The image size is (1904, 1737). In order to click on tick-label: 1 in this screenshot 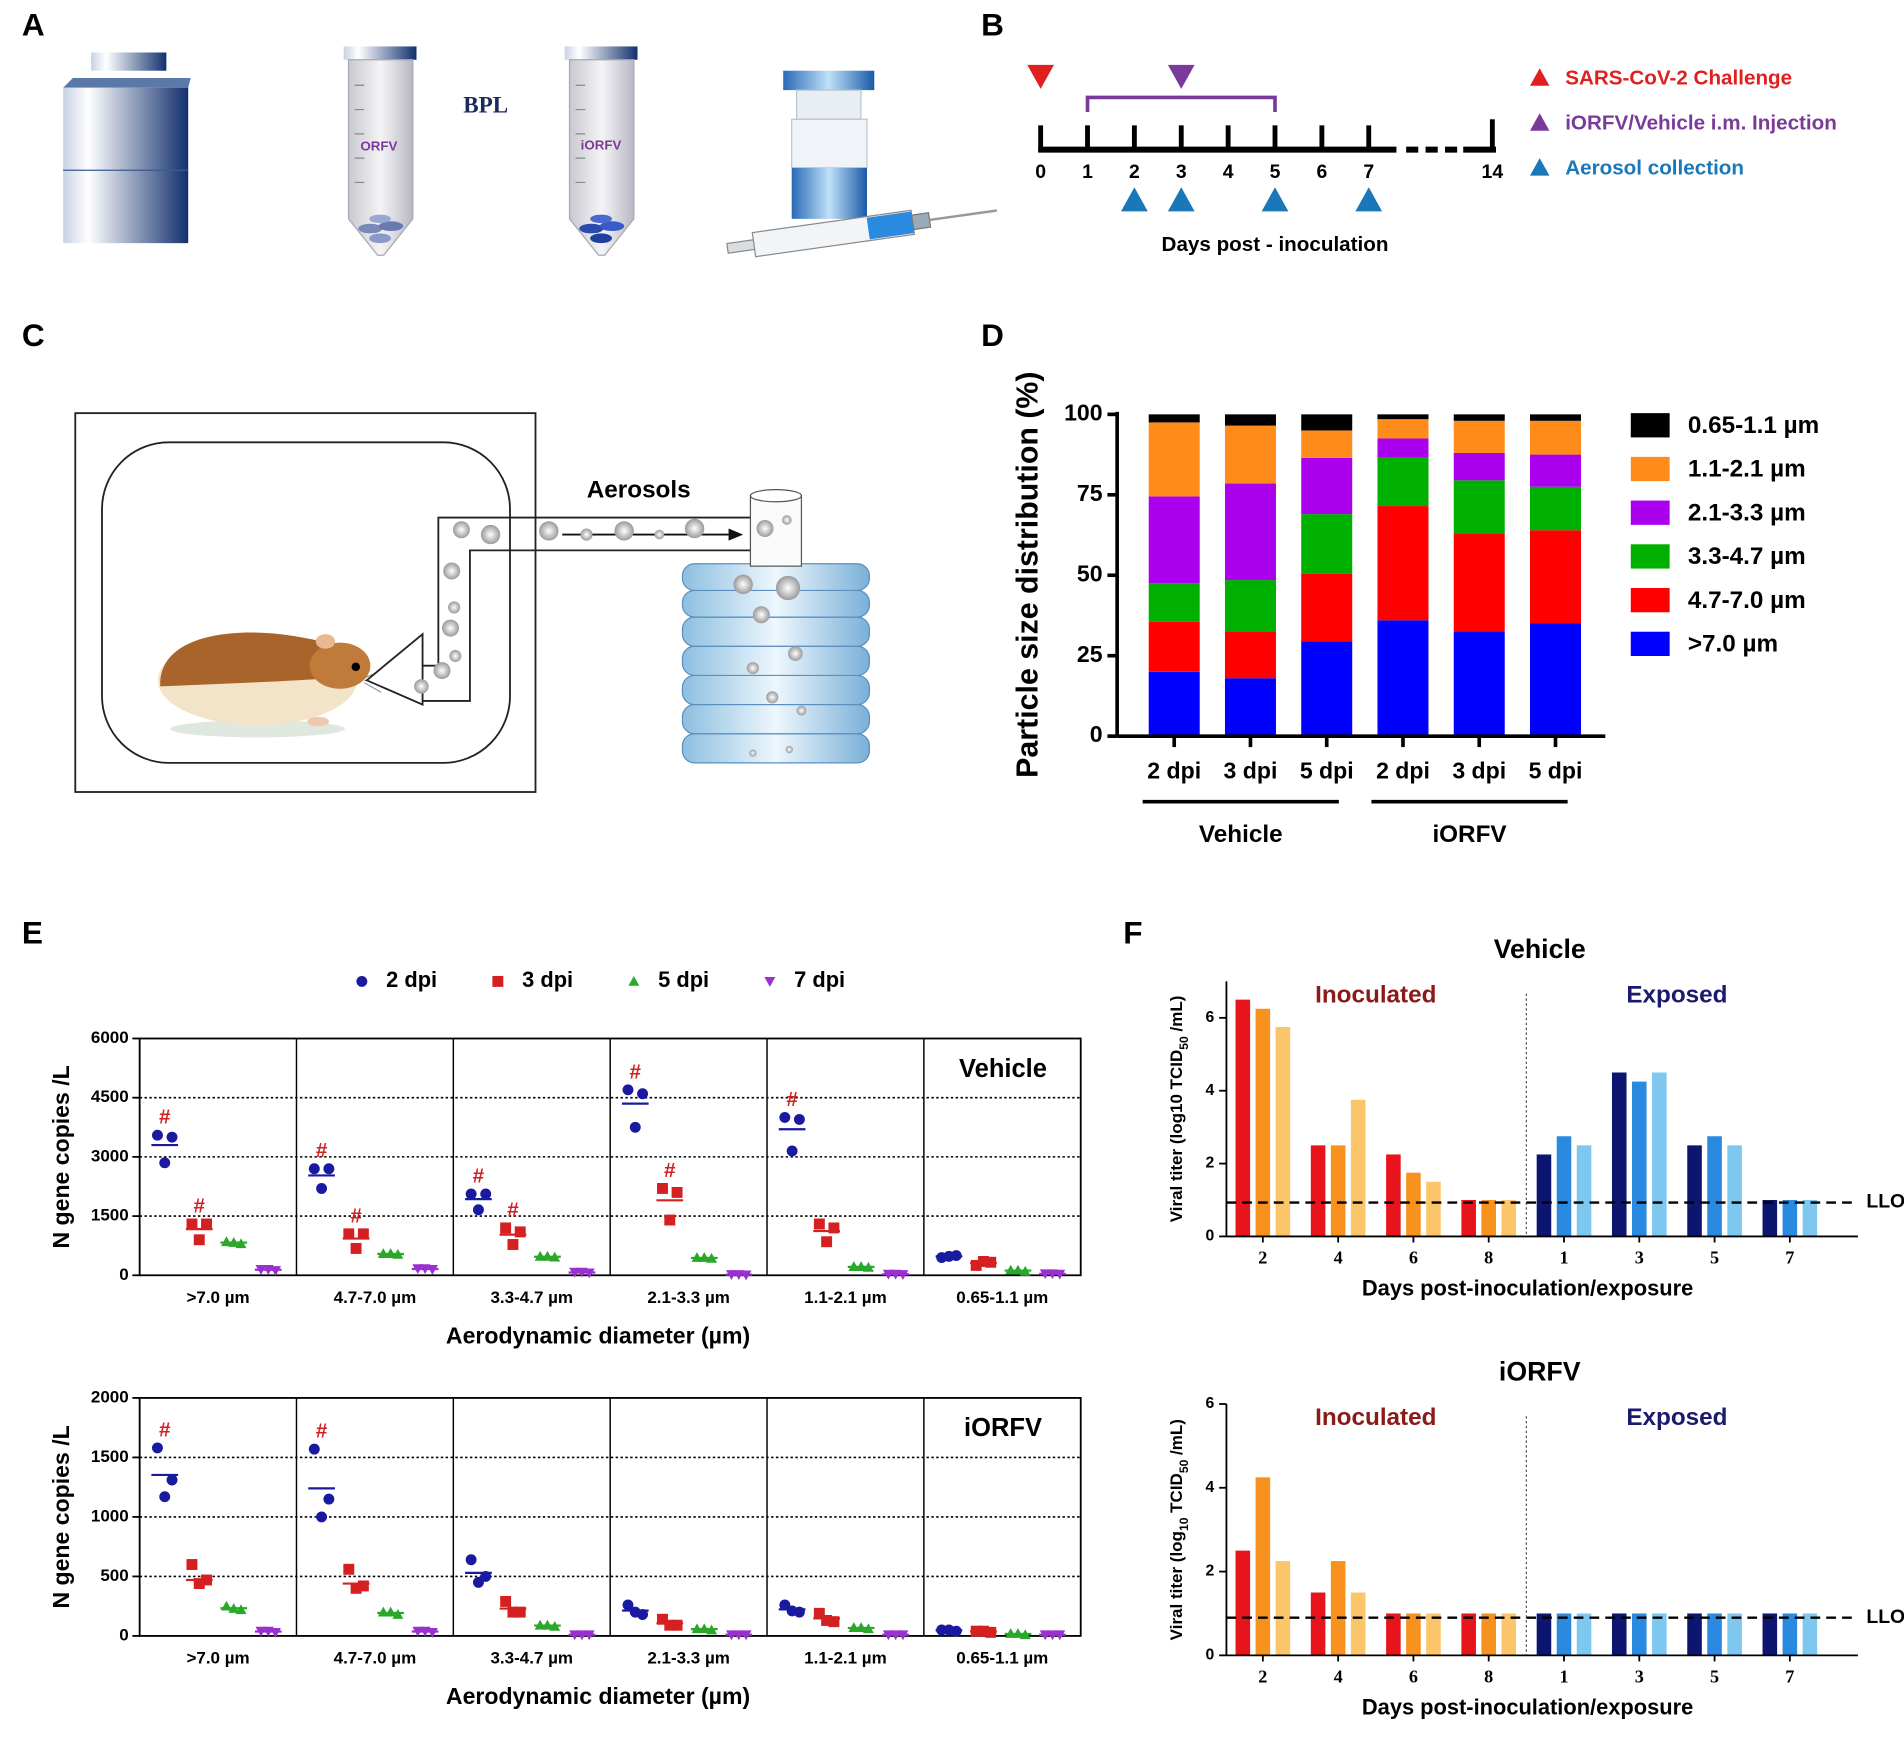, I will do `click(1087, 172)`.